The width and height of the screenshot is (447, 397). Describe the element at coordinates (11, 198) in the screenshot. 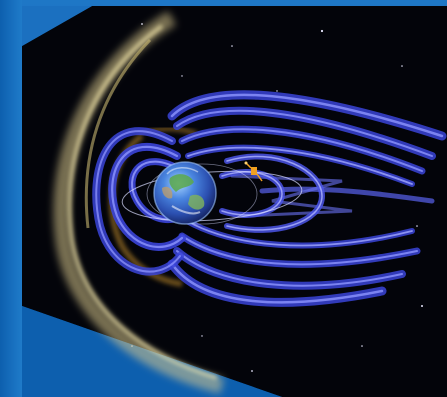

I see `left-blue-bar` at that location.